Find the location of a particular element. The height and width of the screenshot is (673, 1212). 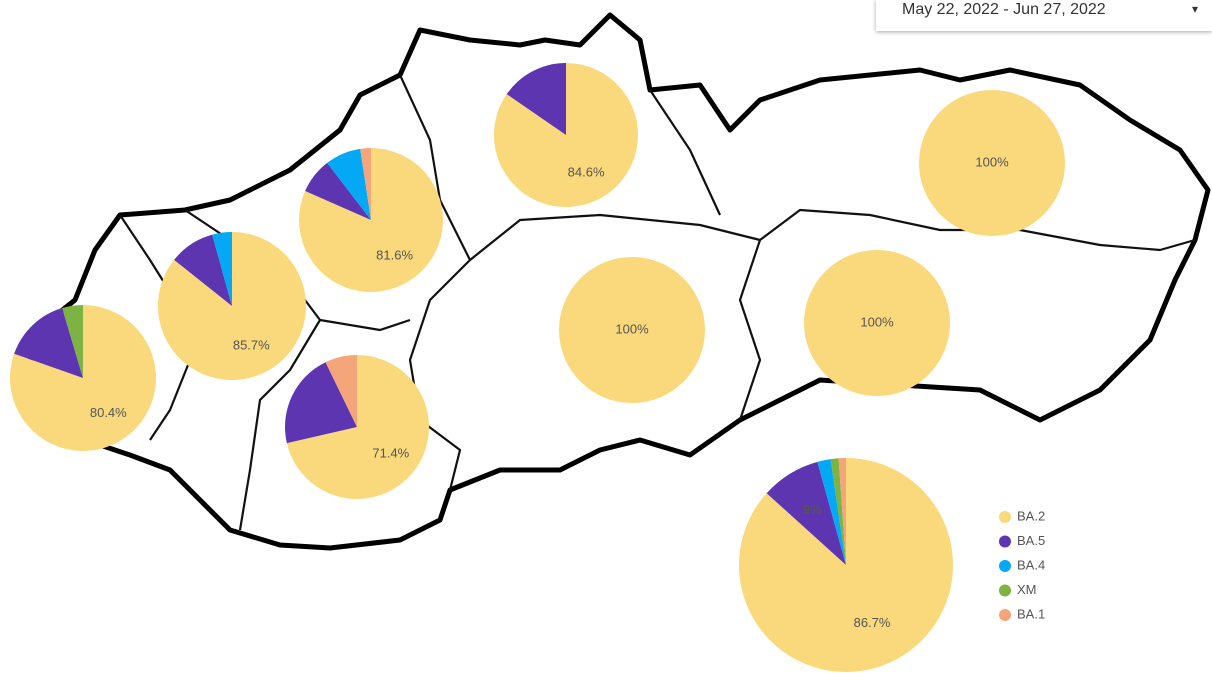

legend-label: BA.2 is located at coordinates (1031, 515).